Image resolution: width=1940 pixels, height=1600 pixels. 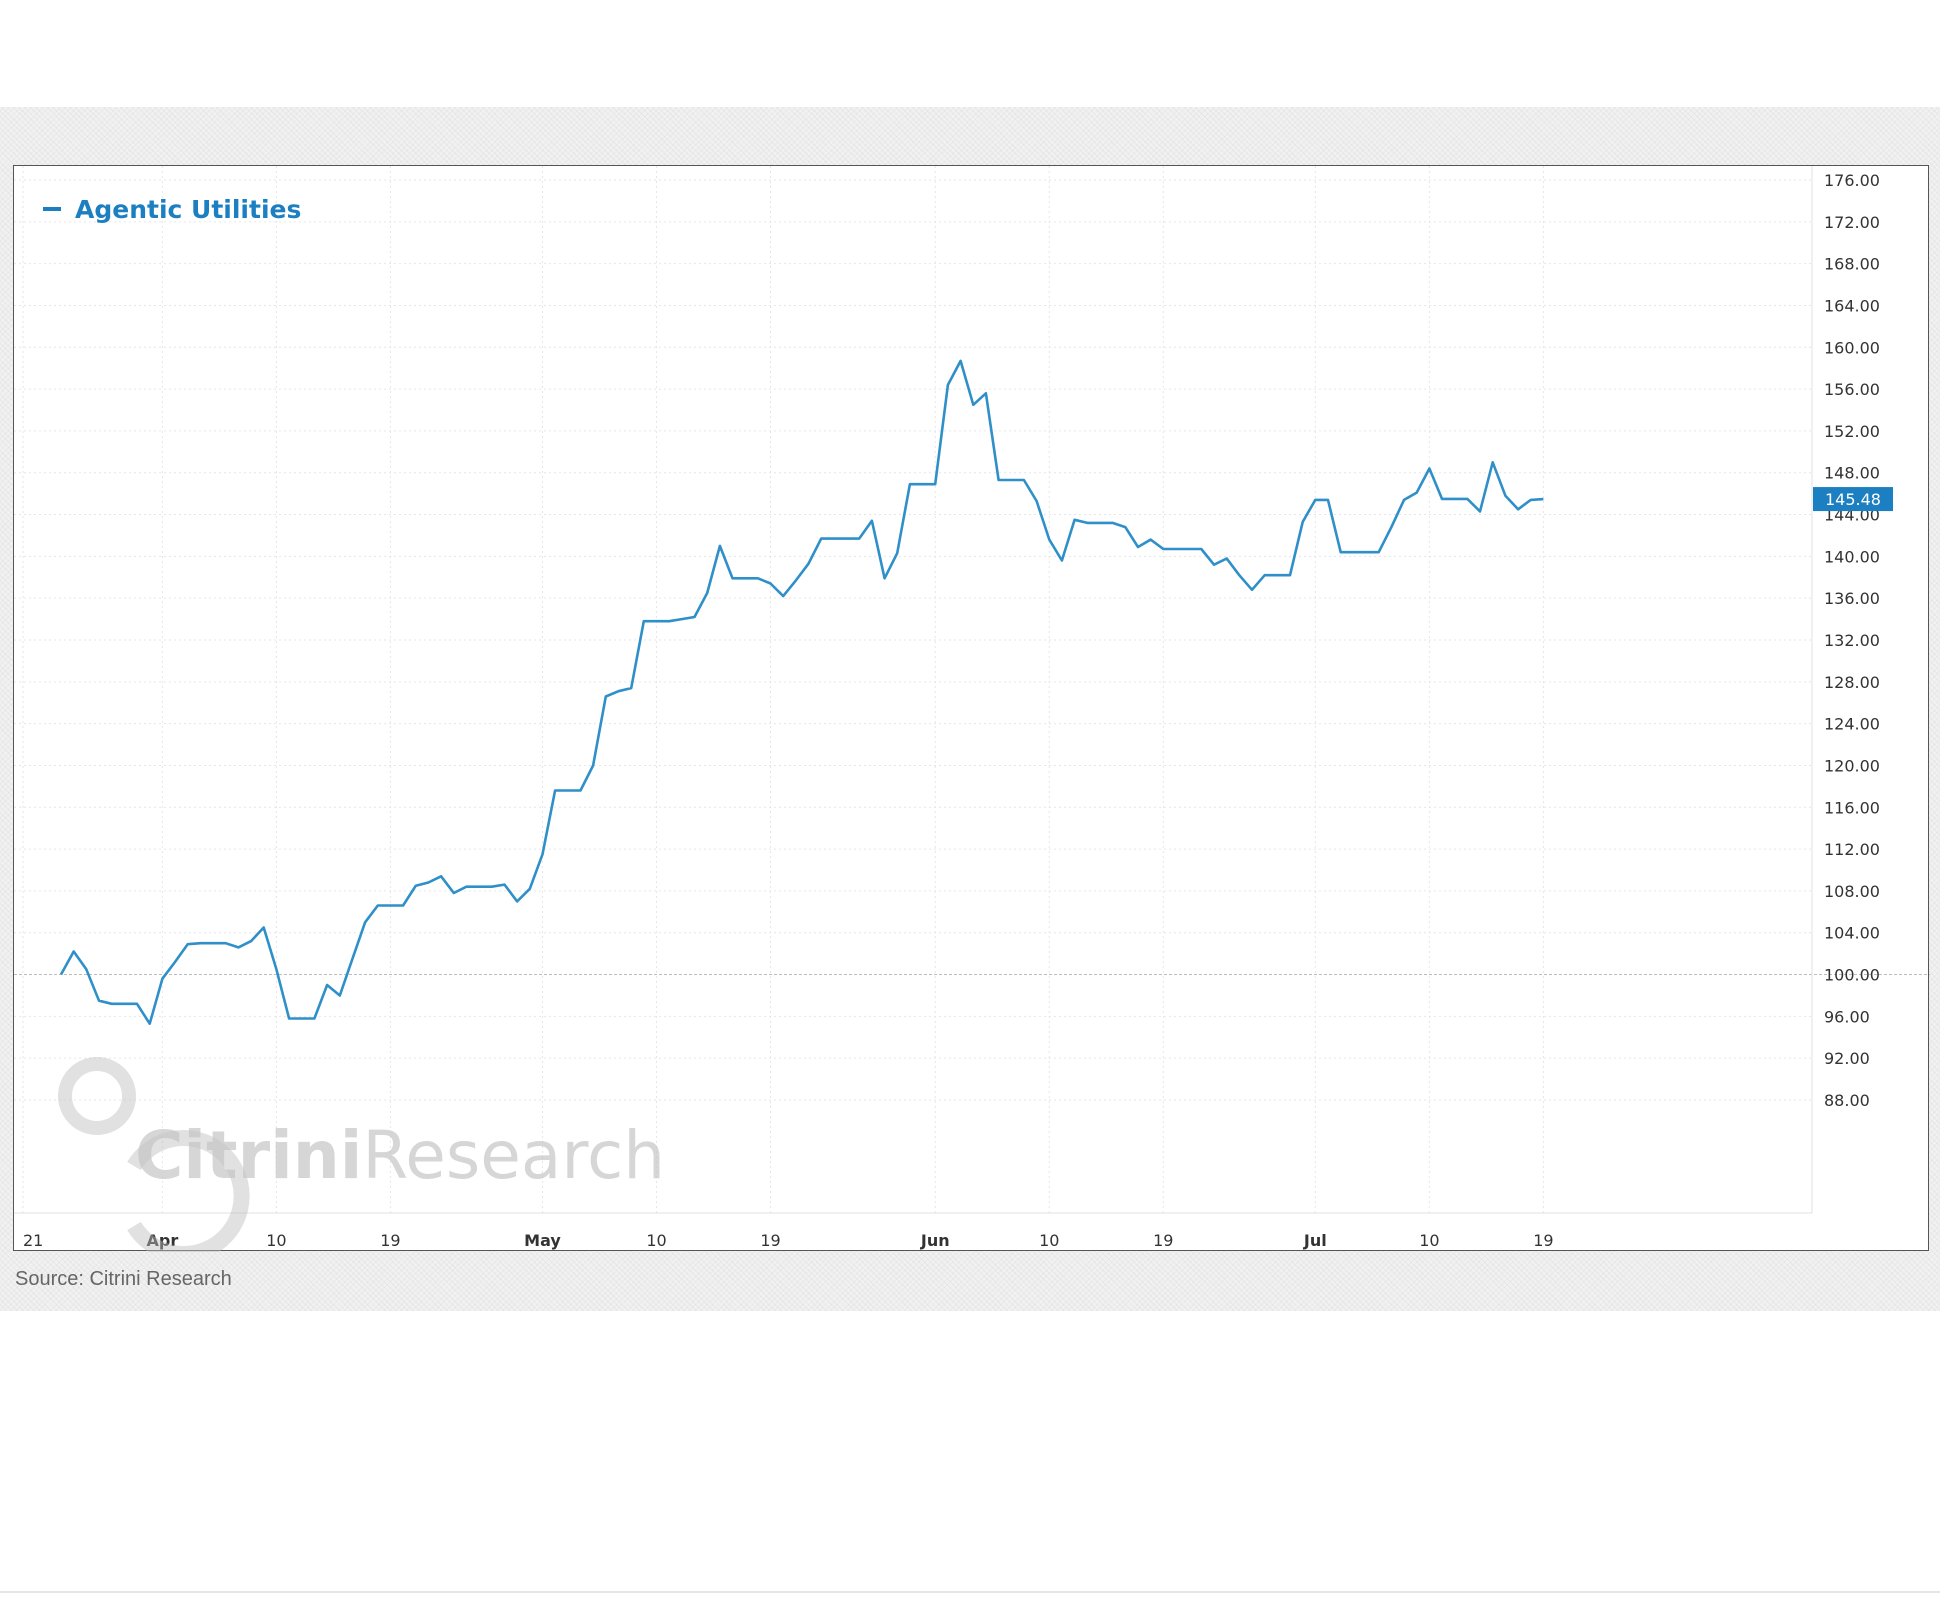 I want to click on bottom-divider, so click(x=970, y=1592).